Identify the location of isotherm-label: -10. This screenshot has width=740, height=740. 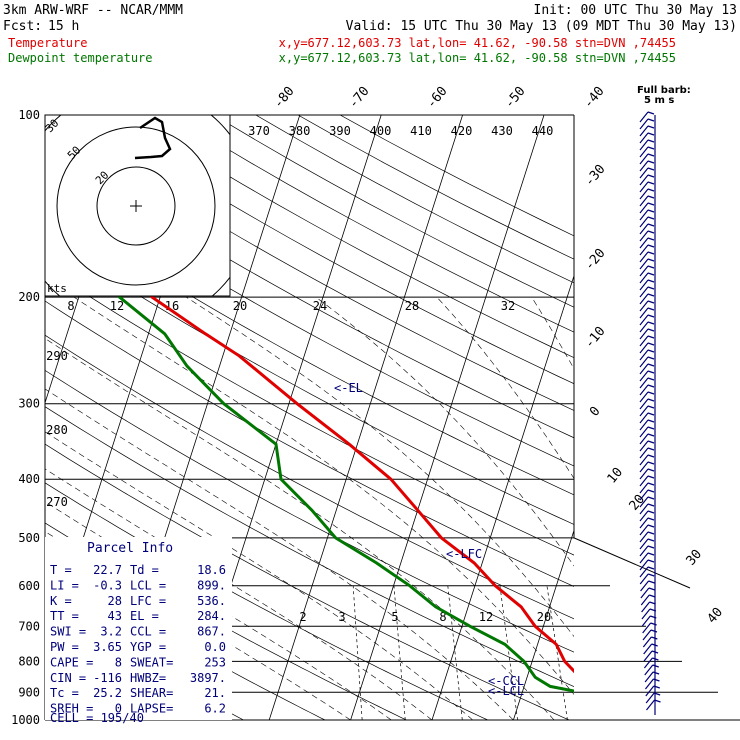
(595, 338).